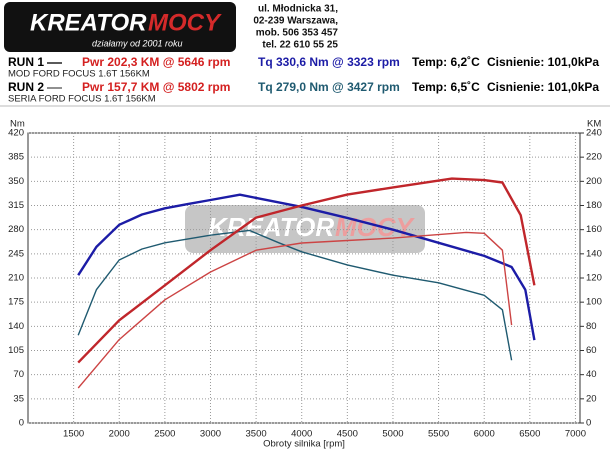 This screenshot has width=610, height=462. What do you see at coordinates (16, 253) in the screenshot?
I see `y-tick-label: 245` at bounding box center [16, 253].